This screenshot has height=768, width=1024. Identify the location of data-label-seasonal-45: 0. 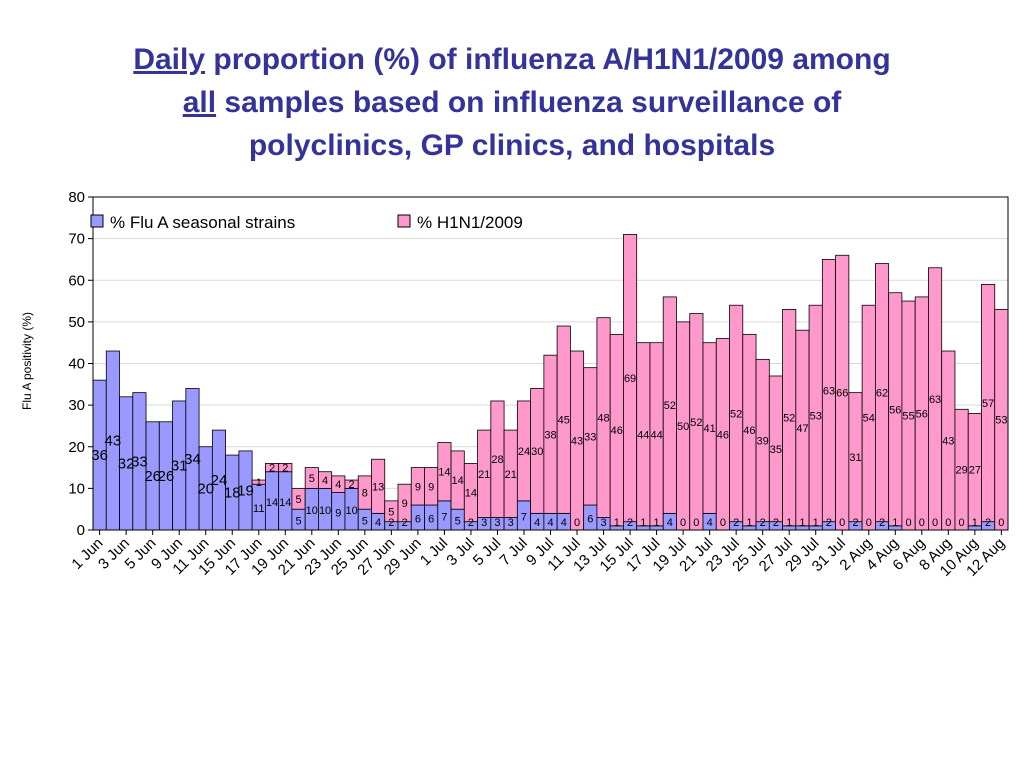
(696, 523).